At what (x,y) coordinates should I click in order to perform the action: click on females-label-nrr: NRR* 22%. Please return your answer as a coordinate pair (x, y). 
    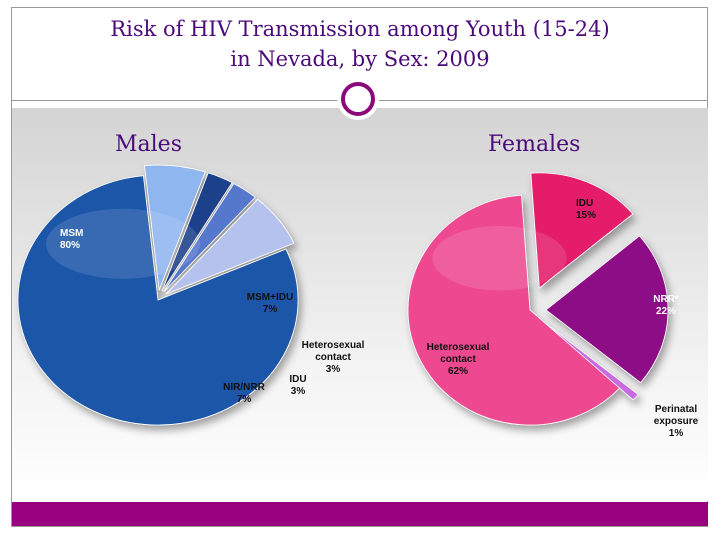
    Looking at the image, I should click on (666, 305).